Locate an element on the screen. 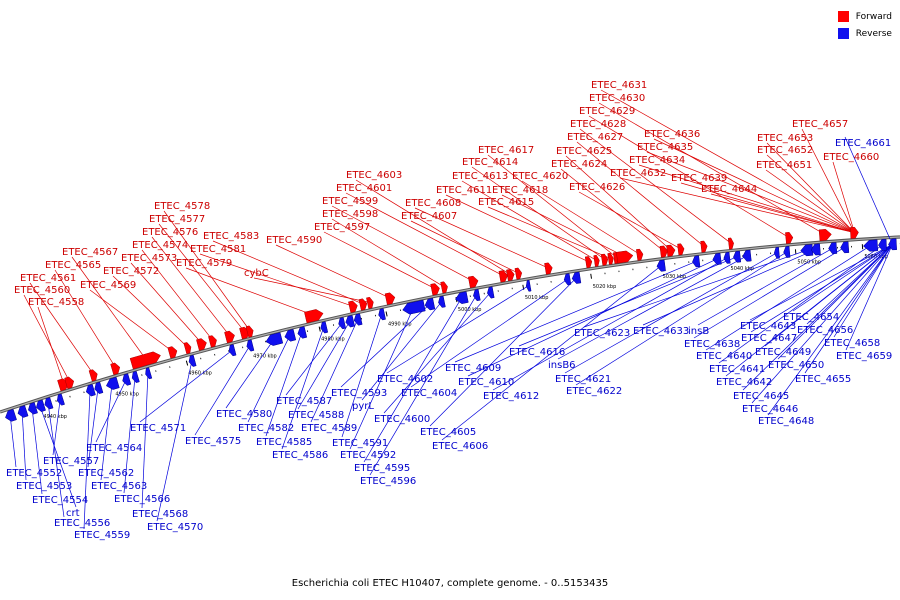 This screenshot has width=900, height=600. reverse-gene-label: ETEC_4638 is located at coordinates (712, 344).